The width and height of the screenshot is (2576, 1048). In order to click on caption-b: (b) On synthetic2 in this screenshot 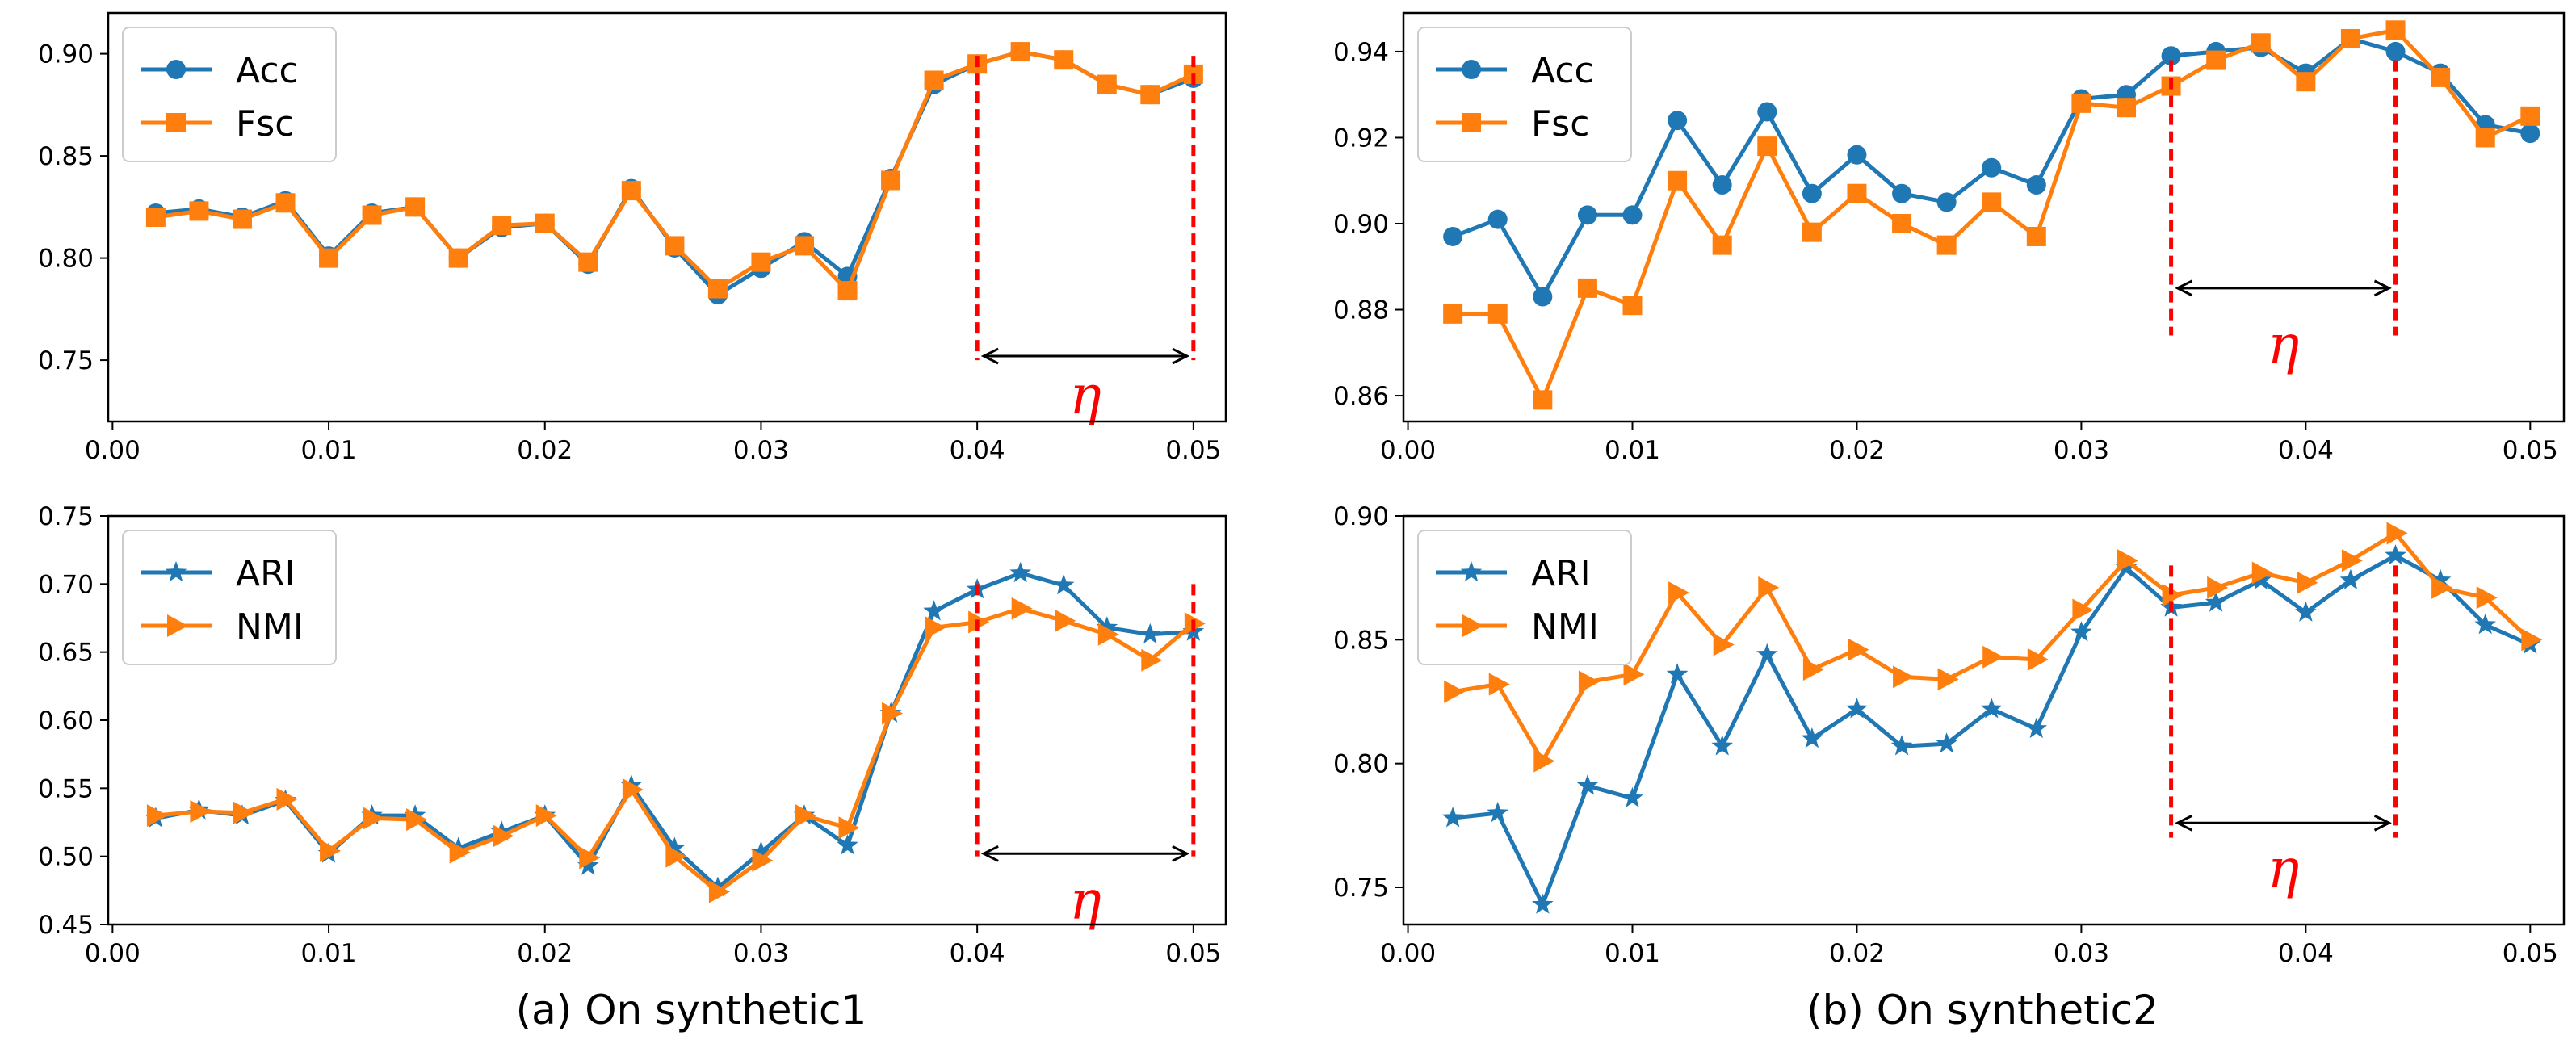, I will do `click(1982, 1010)`.